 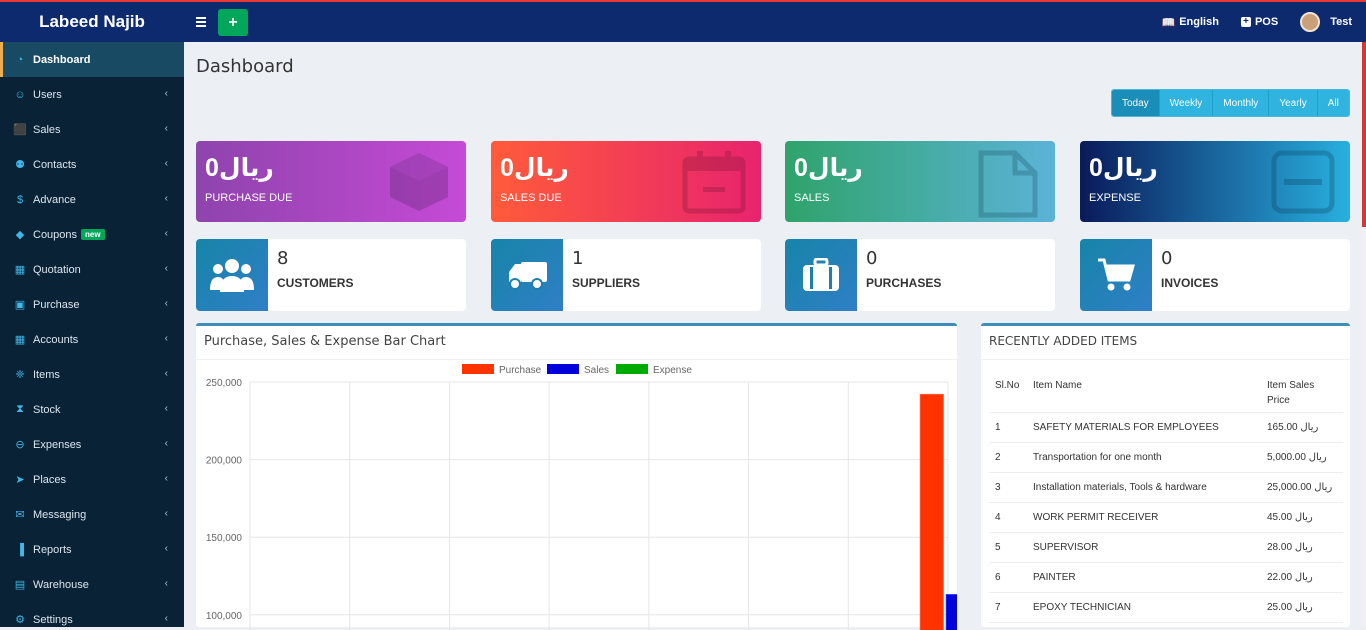 What do you see at coordinates (331, 275) in the screenshot?
I see `customers-box: 8 CUSTOMERS` at bounding box center [331, 275].